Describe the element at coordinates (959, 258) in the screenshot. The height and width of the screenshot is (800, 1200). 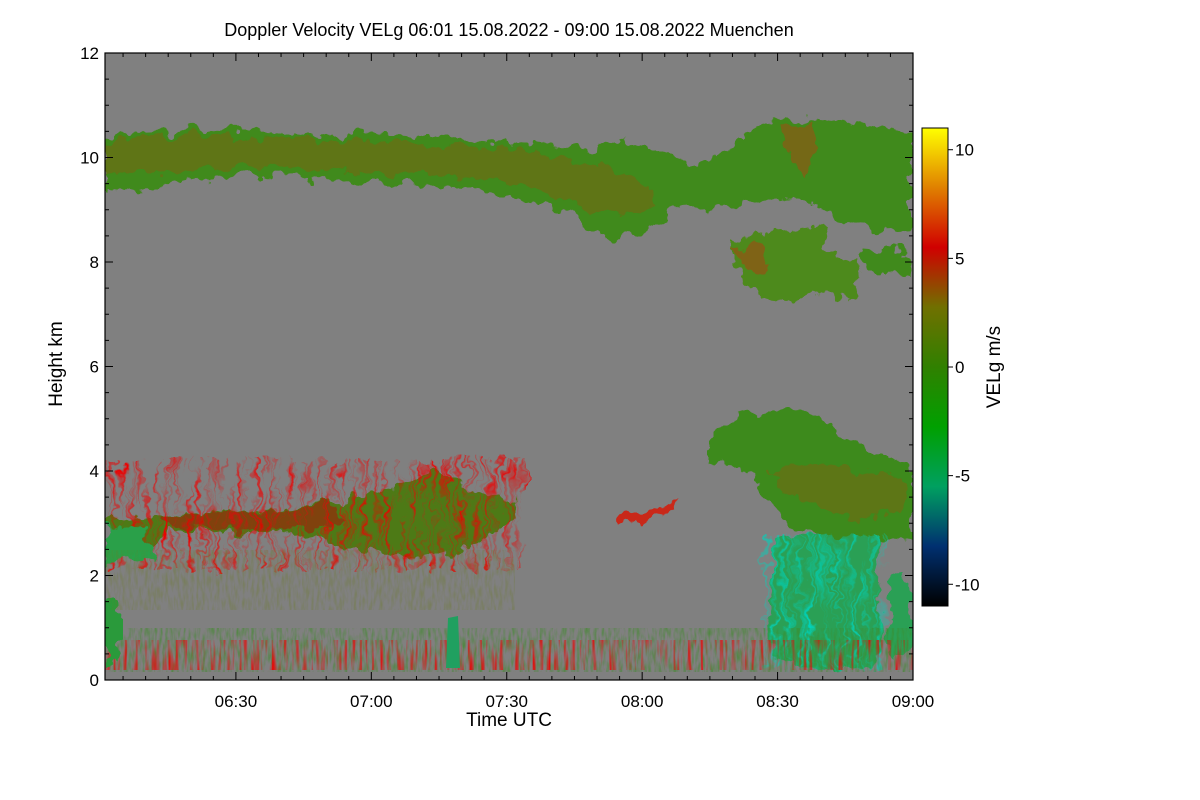
I see `colorbar-tick-label: 5` at that location.